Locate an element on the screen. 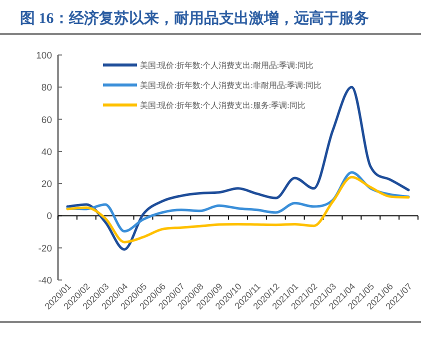 The width and height of the screenshot is (437, 346). y-tick-label: 20 is located at coordinates (46, 184).